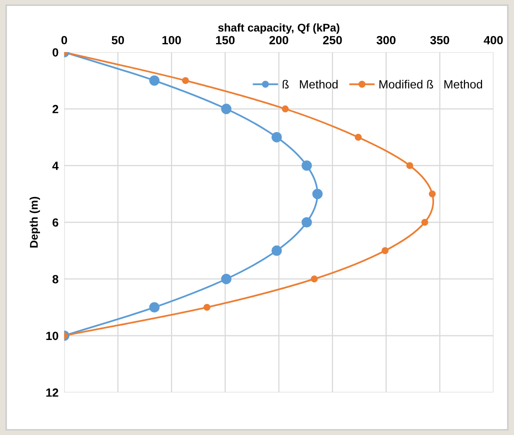  Describe the element at coordinates (35, 222) in the screenshot. I see `y-axis-title: Depth (m)` at that location.